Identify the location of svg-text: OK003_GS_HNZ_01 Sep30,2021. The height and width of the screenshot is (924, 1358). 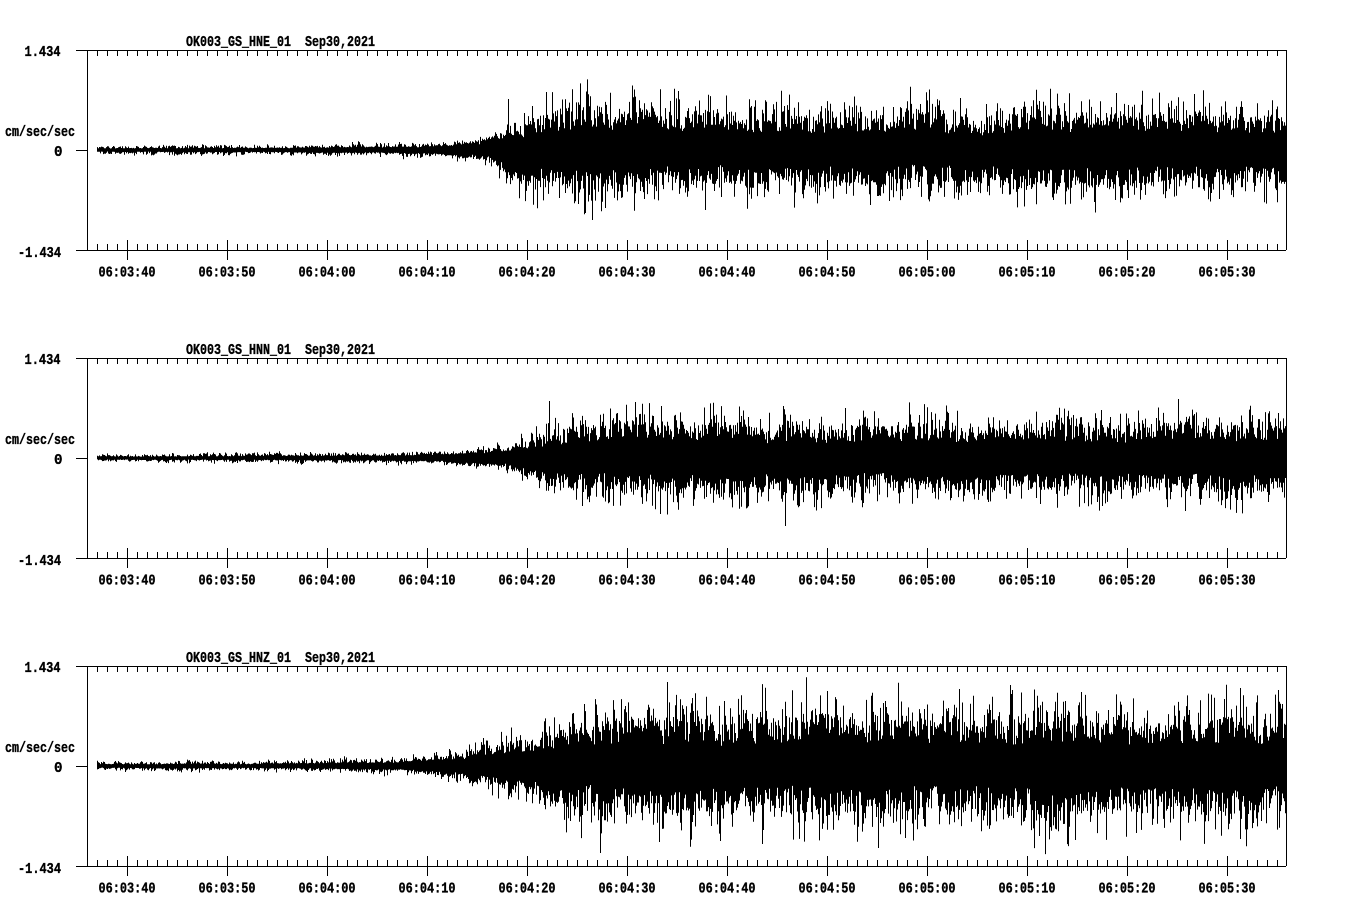
(280, 658).